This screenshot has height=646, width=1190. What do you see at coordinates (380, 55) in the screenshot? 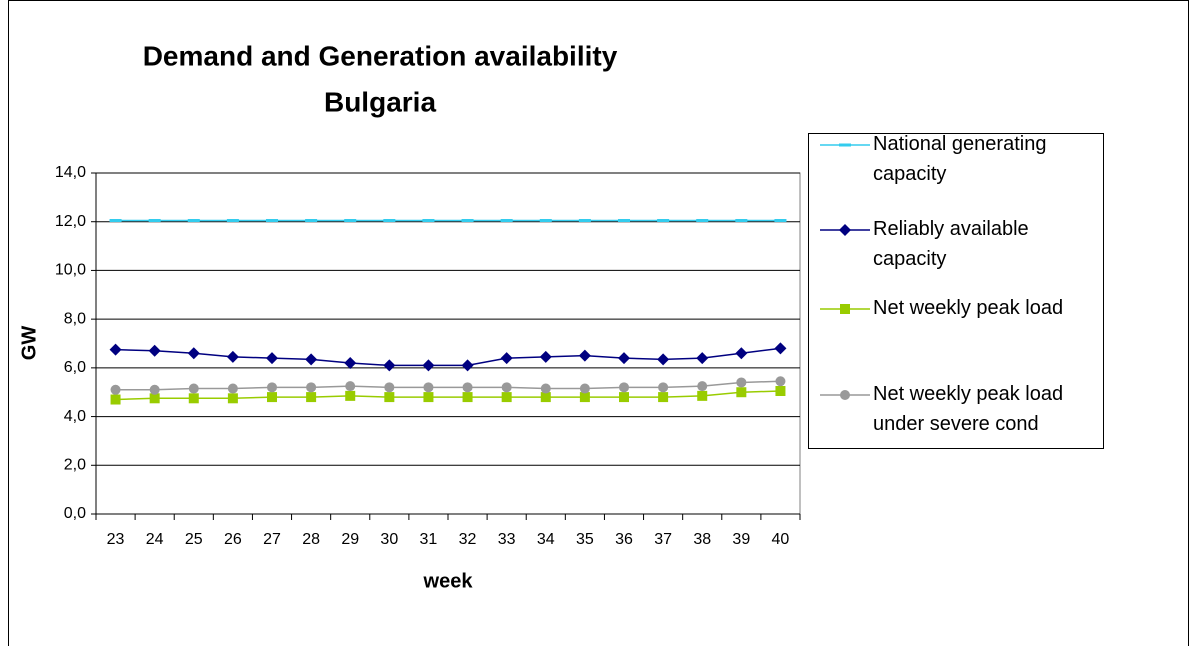
I see `chart-title: Demand and Generation availability` at bounding box center [380, 55].